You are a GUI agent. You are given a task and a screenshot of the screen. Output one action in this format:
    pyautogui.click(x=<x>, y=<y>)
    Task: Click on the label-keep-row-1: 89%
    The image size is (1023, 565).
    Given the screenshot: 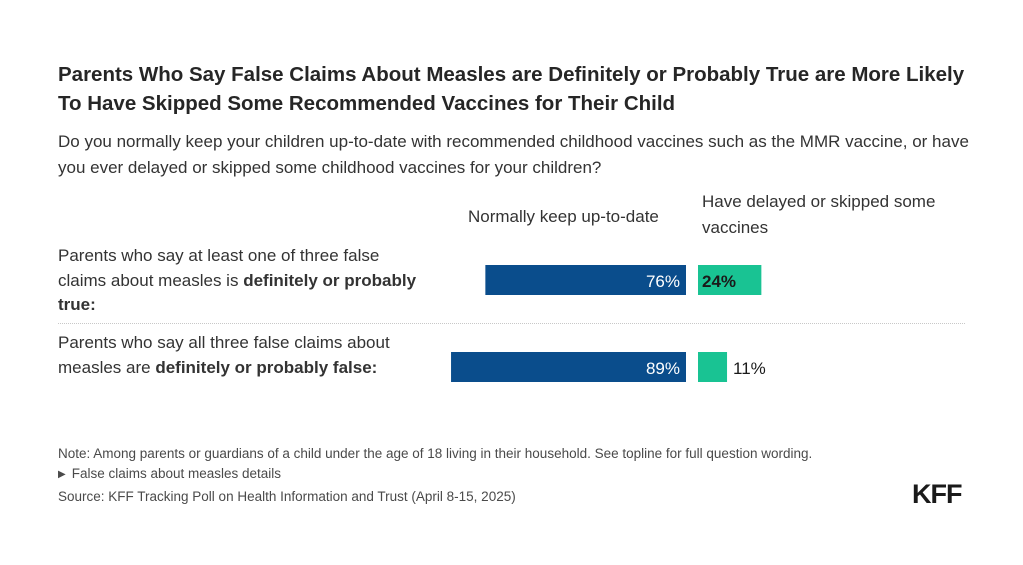 What is the action you would take?
    pyautogui.click(x=663, y=368)
    